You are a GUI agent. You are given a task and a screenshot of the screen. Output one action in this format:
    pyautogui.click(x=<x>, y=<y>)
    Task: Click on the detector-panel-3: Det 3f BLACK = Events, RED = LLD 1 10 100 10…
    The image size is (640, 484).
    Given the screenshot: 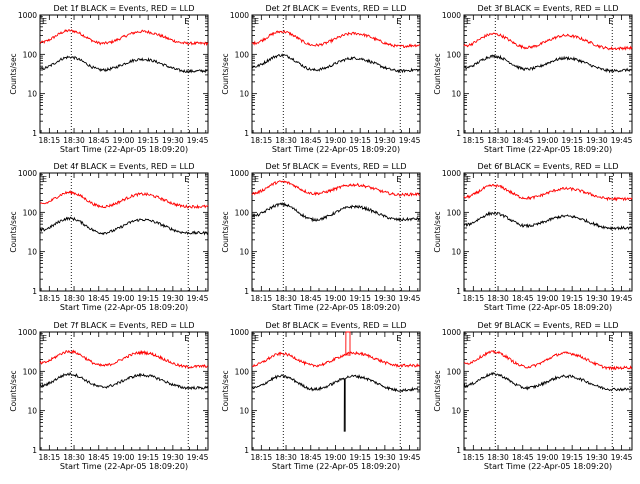 What is the action you would take?
    pyautogui.click(x=533, y=79)
    